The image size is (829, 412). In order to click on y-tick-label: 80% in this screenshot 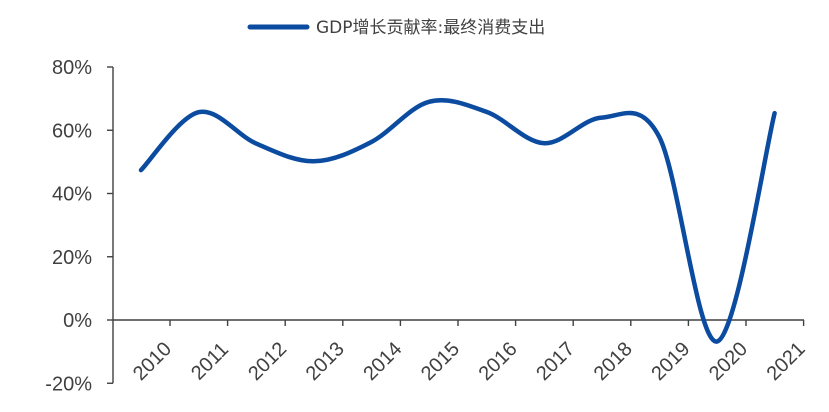, I will do `click(72, 68)`.